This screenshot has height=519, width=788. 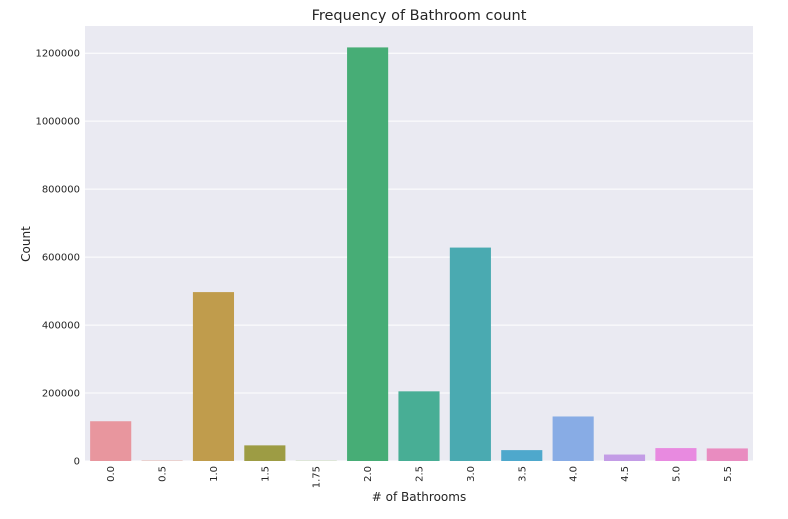 What do you see at coordinates (419, 497) in the screenshot?
I see `x-axis-label: # of Bathrooms` at bounding box center [419, 497].